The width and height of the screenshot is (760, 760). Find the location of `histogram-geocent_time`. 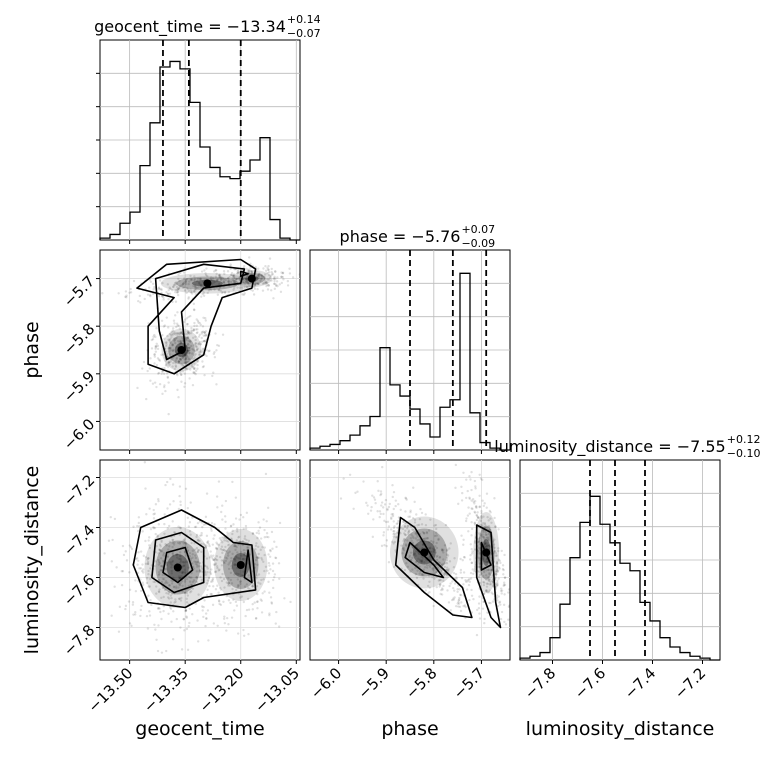

histogram-geocent_time is located at coordinates (199, 150).